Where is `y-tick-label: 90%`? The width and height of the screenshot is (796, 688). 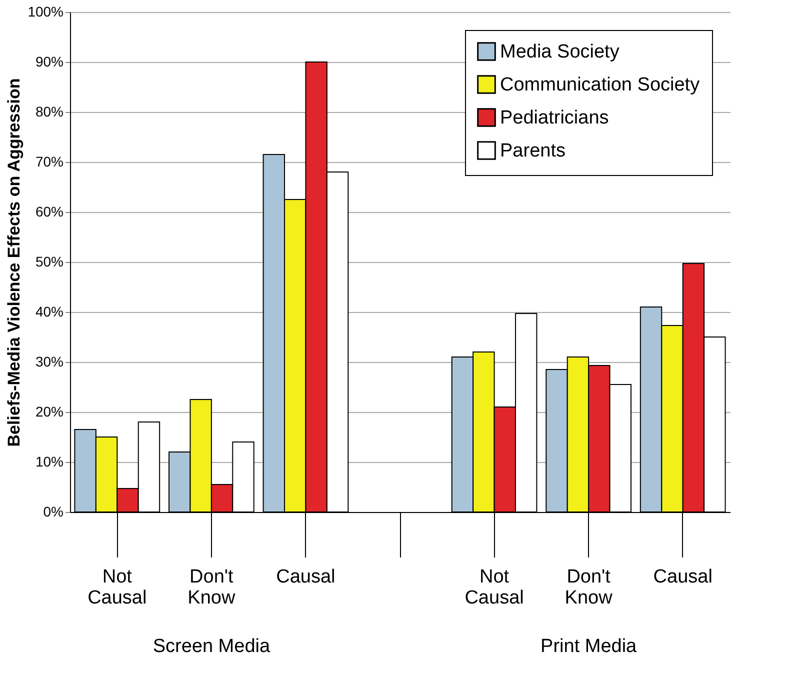 y-tick-label: 90% is located at coordinates (49, 62).